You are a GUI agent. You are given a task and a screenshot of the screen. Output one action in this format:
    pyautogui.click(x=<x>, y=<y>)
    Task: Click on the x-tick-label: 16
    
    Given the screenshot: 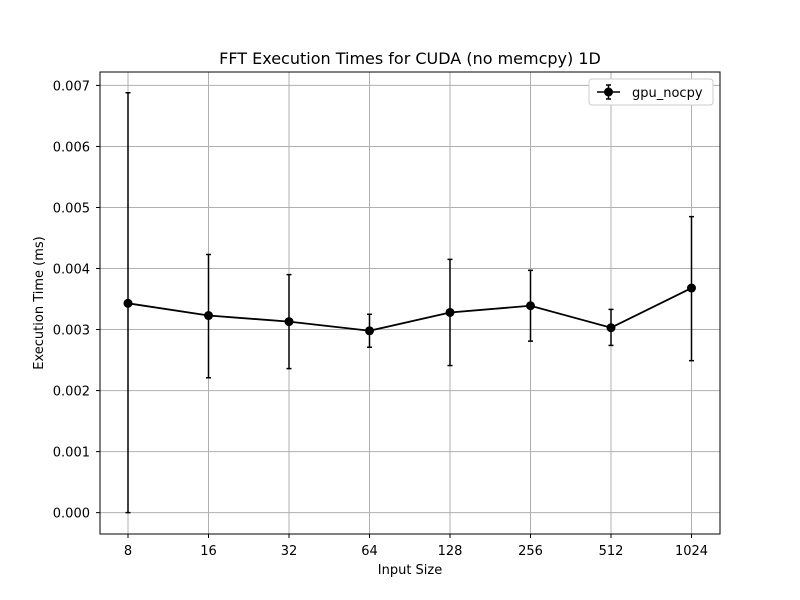 What is the action you would take?
    pyautogui.click(x=208, y=551)
    